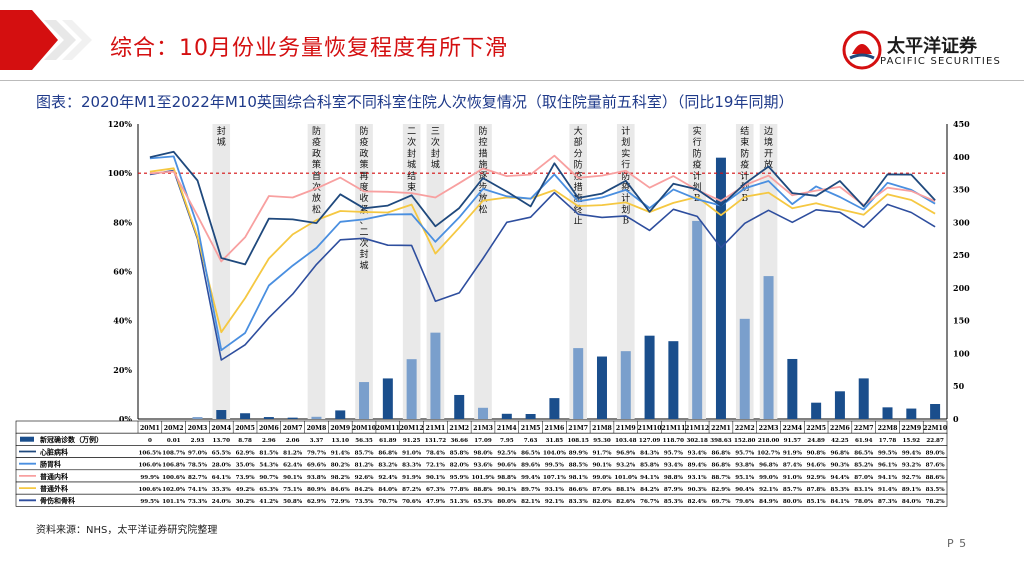 This screenshot has width=1024, height=576. I want to click on x-tick-label: 22M7, so click(864, 428).